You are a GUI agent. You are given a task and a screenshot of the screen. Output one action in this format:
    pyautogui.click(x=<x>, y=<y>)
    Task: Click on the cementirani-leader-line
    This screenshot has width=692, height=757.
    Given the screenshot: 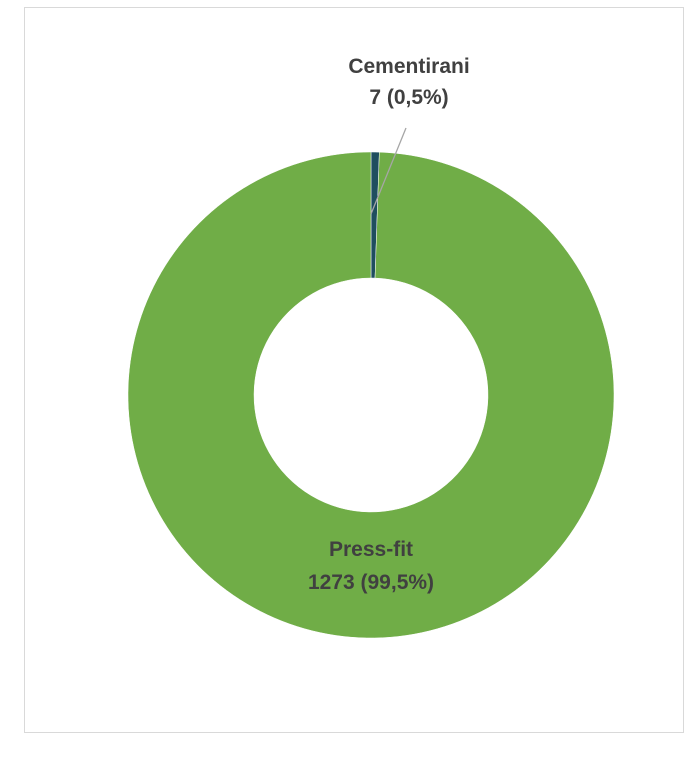 What is the action you would take?
    pyautogui.click(x=388, y=171)
    